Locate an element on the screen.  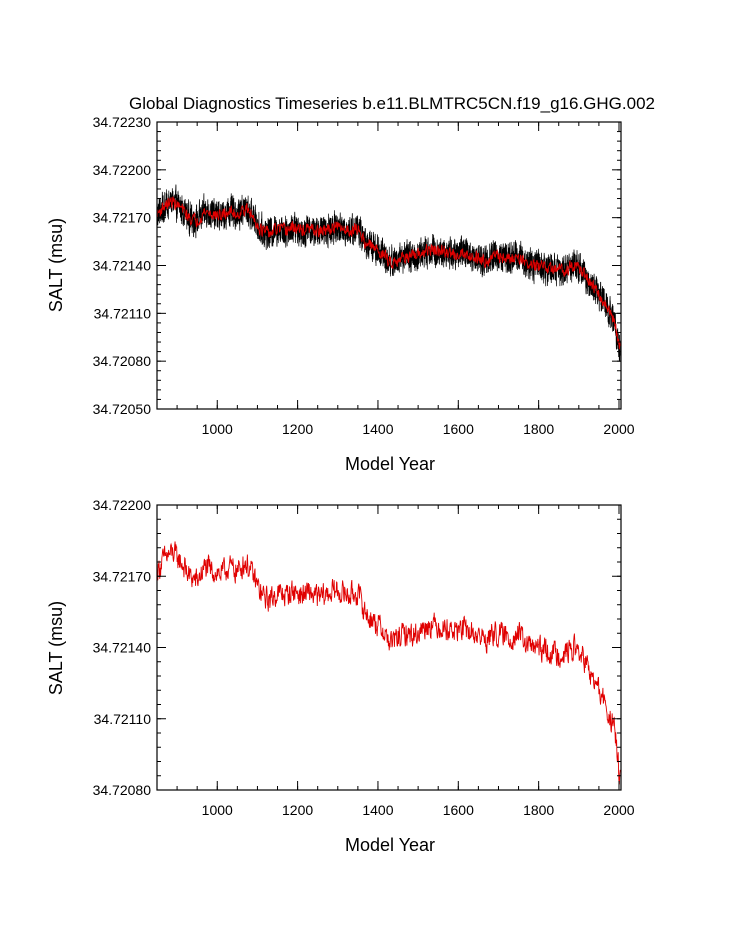
top-y-tick-label: 34.72140 is located at coordinates (122, 266).